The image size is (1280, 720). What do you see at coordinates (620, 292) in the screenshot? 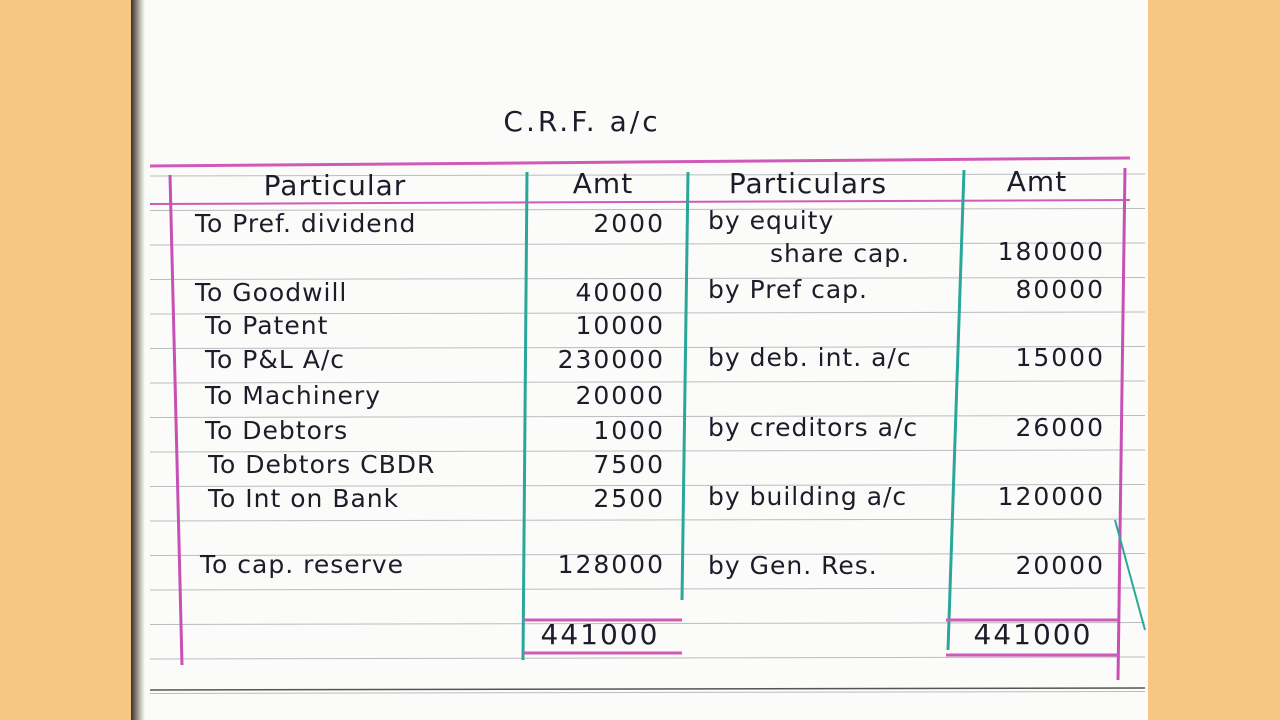
I see `amount: 40000` at bounding box center [620, 292].